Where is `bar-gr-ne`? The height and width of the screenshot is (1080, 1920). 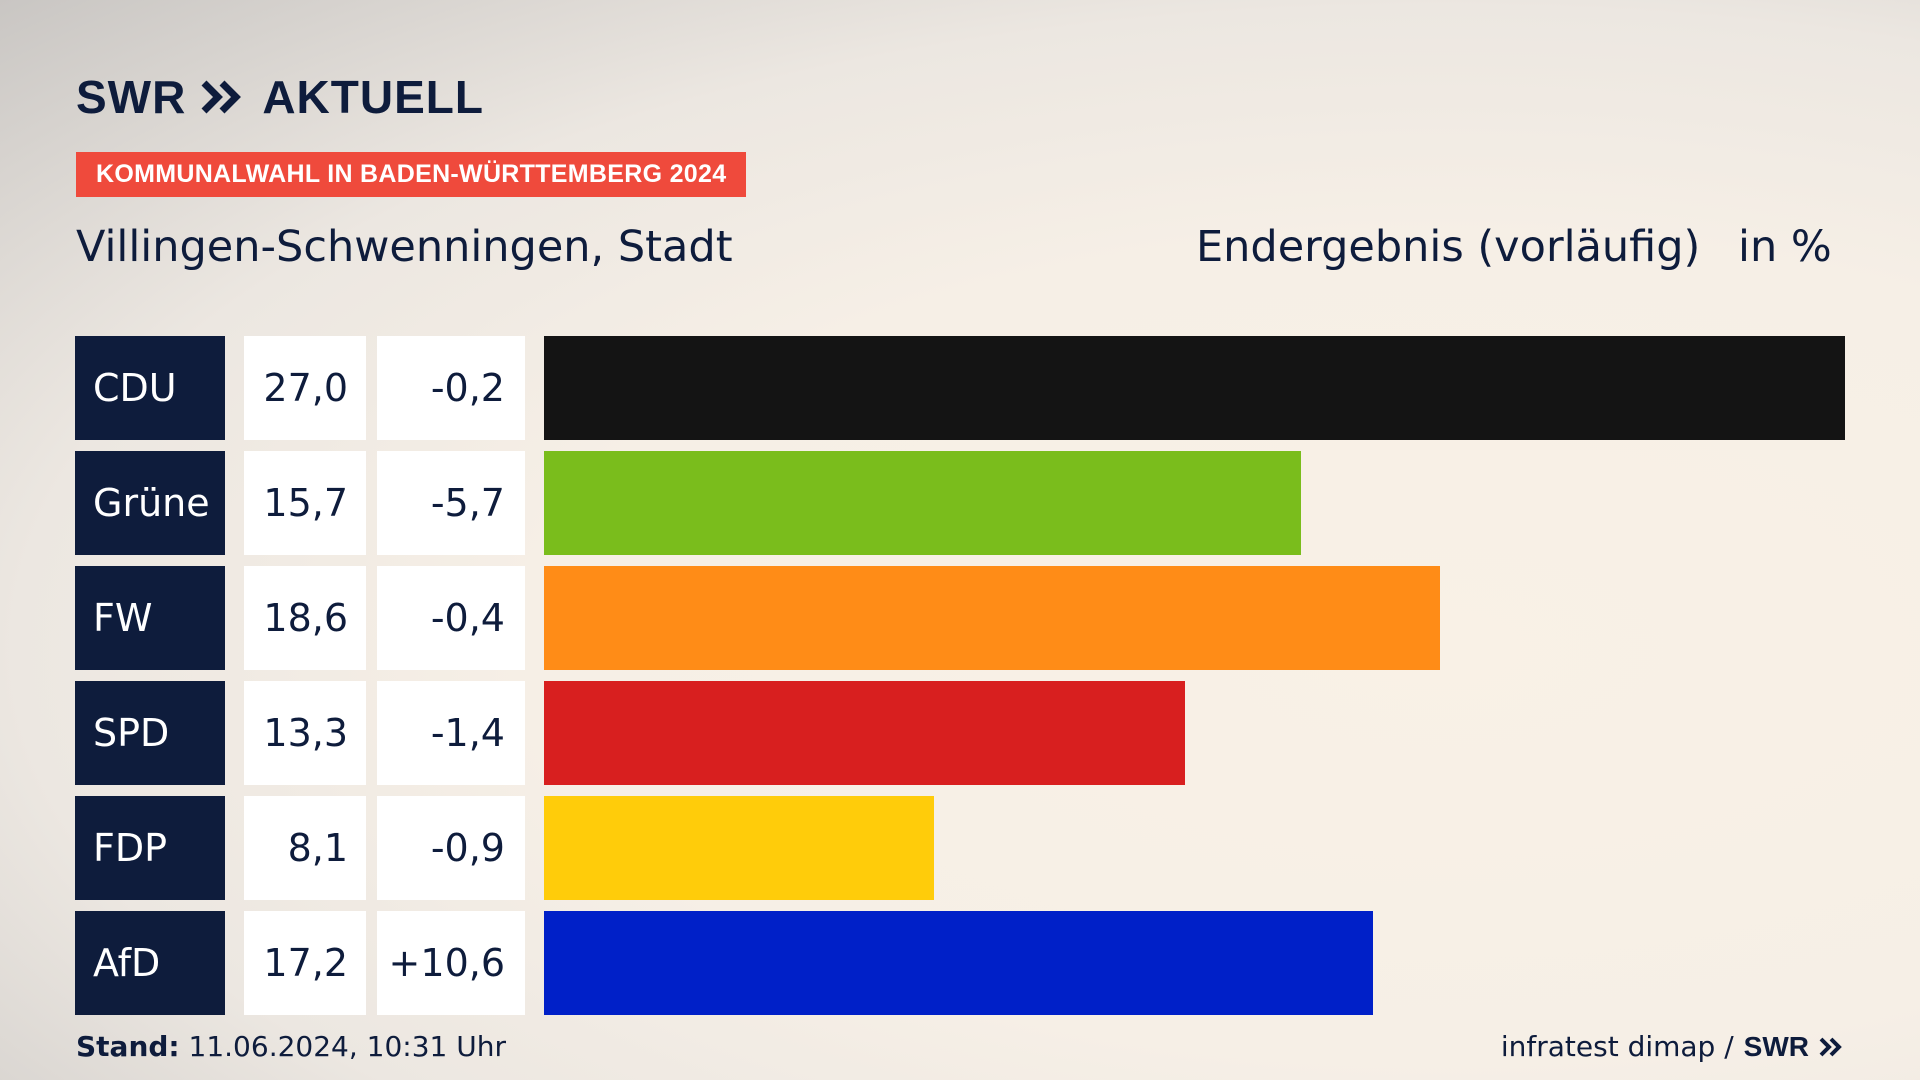 bar-gr-ne is located at coordinates (922, 503).